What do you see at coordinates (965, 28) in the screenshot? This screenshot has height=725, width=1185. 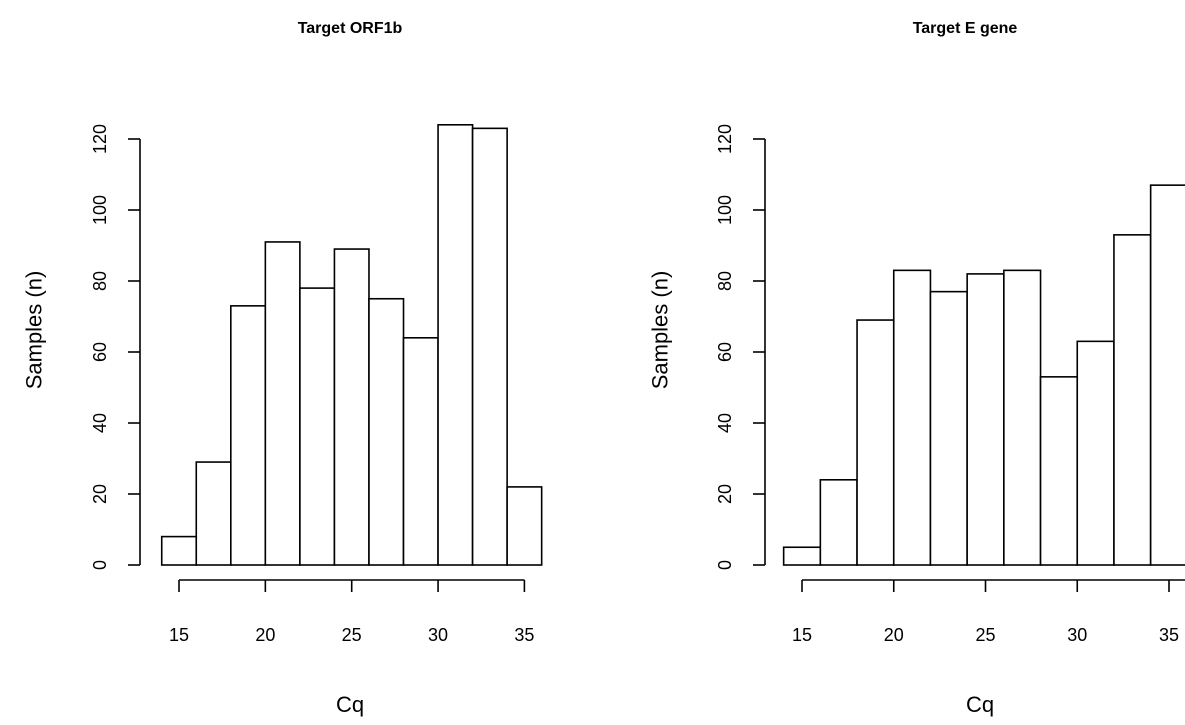 I see `chart-title: Target E gene` at bounding box center [965, 28].